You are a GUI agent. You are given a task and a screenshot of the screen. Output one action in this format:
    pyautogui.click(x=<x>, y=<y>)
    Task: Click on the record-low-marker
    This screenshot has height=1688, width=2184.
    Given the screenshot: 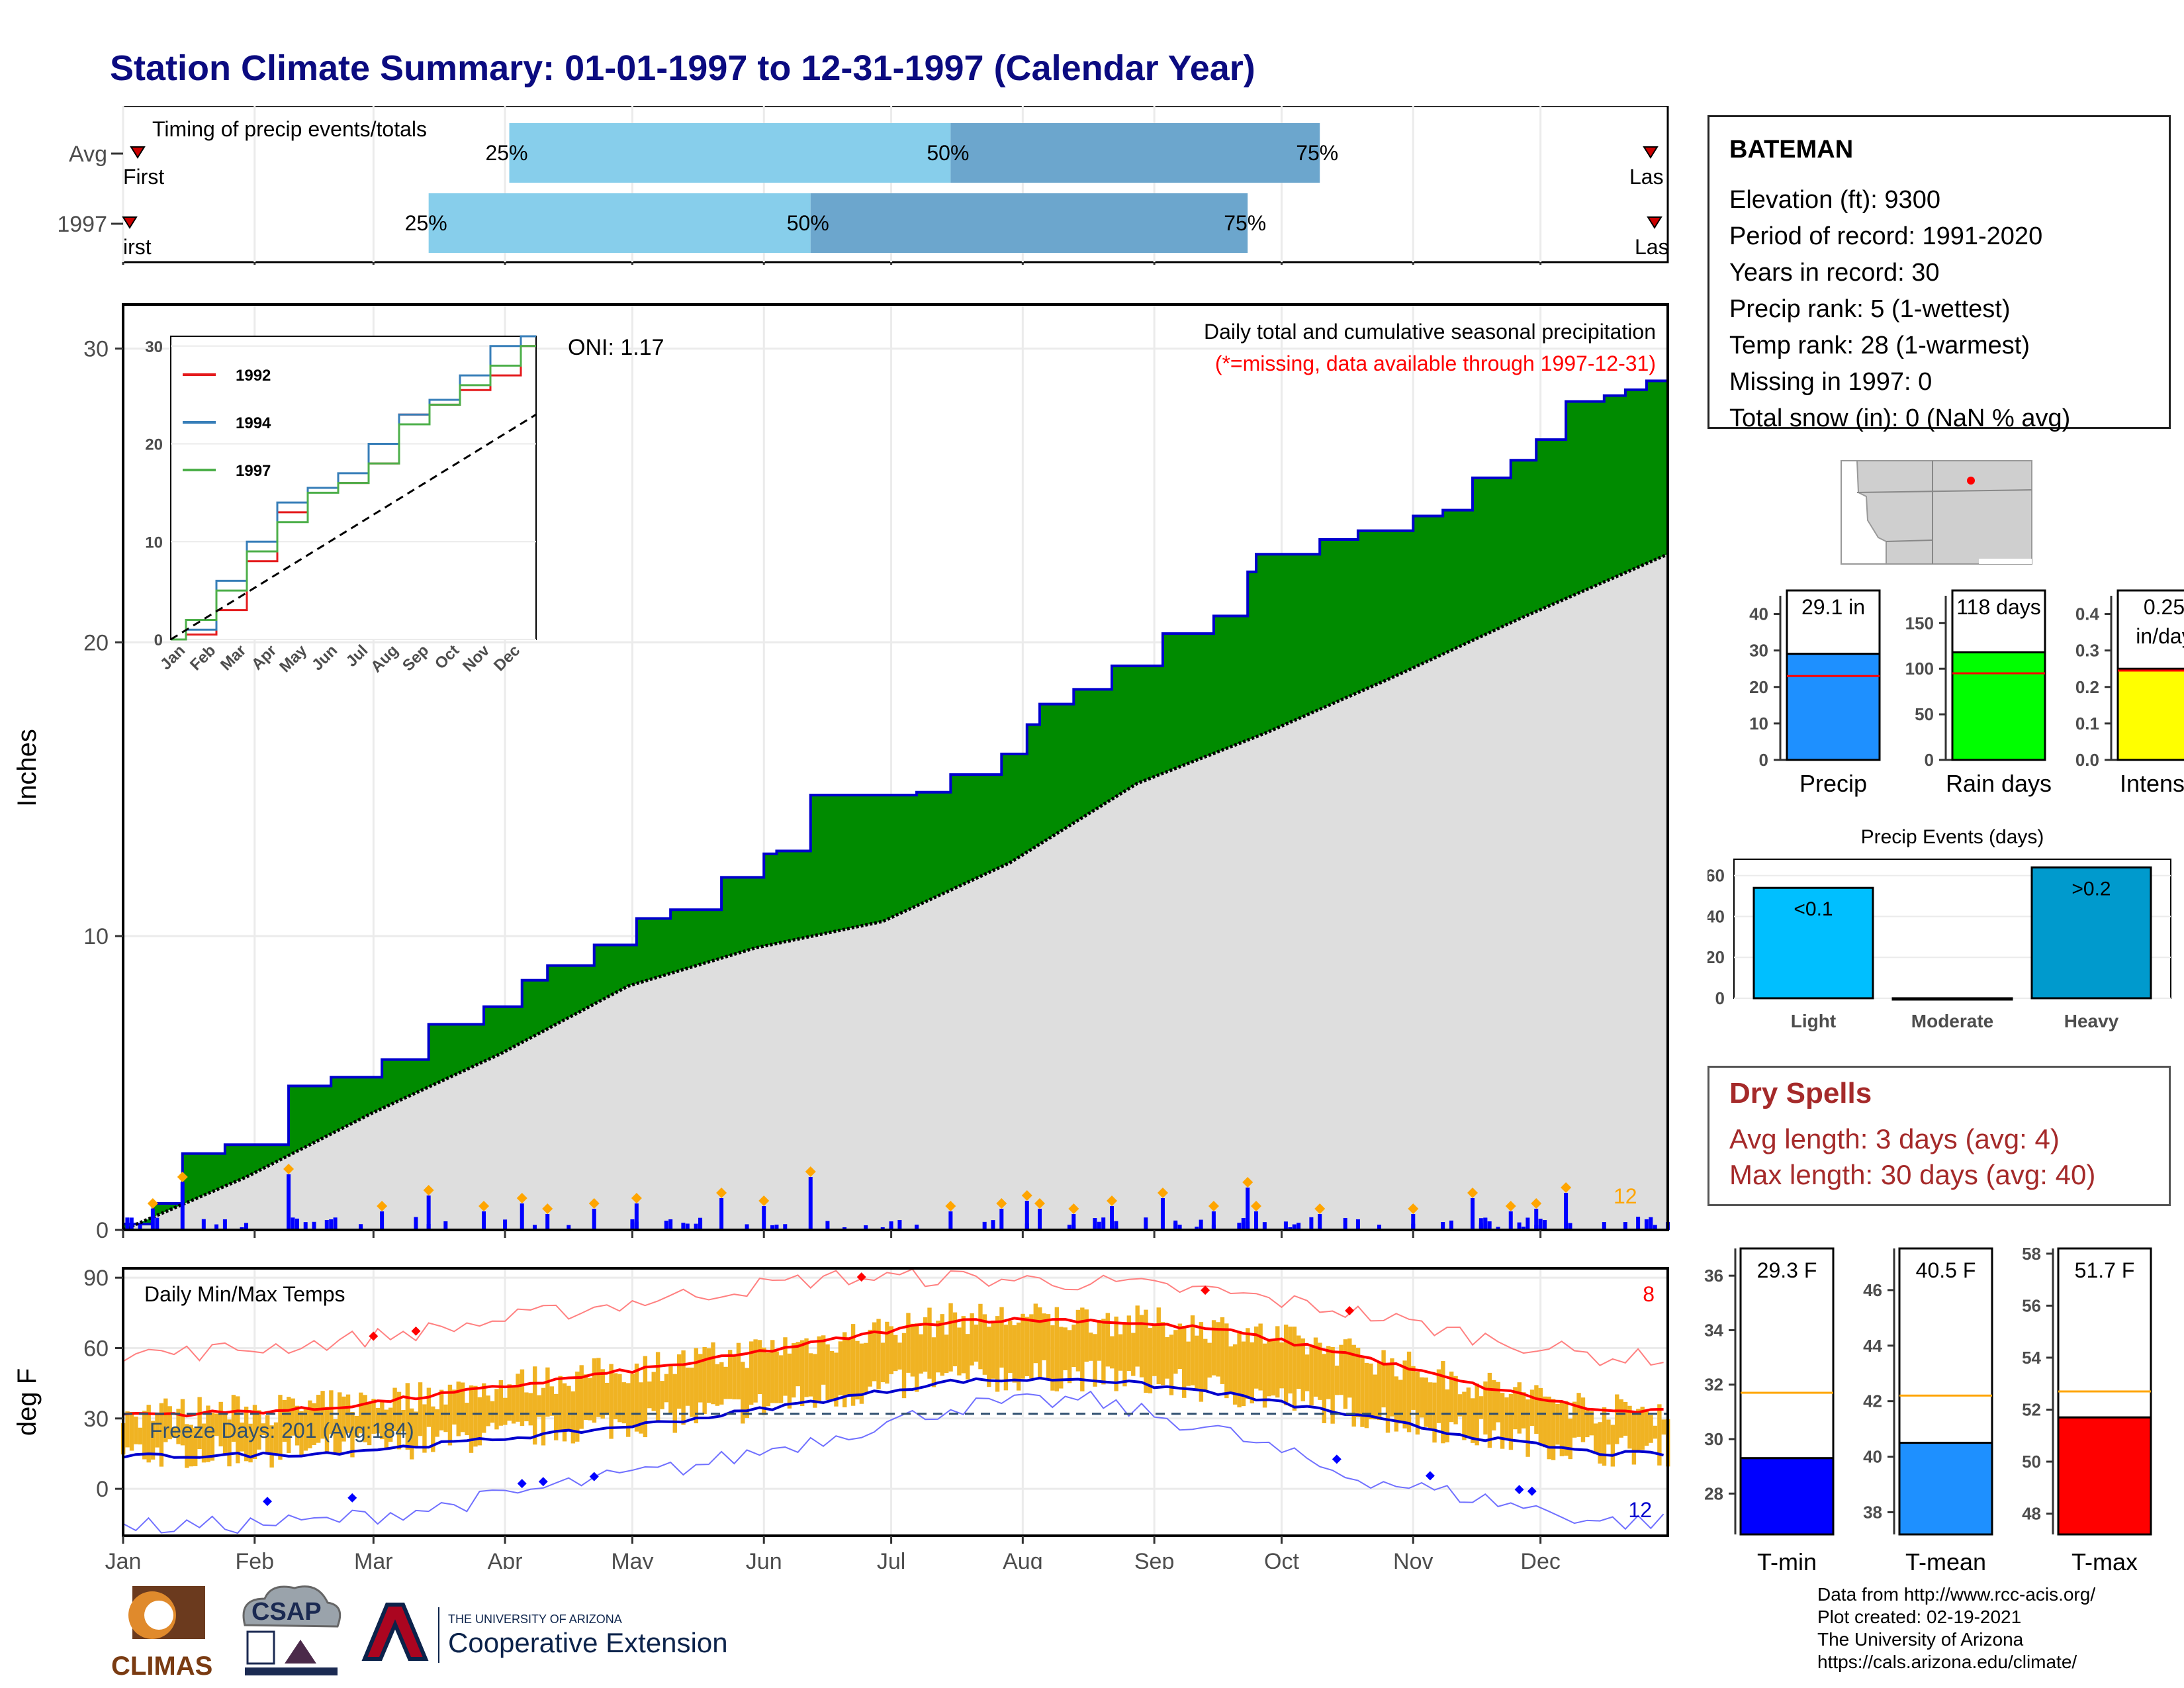 What is the action you would take?
    pyautogui.click(x=1532, y=1491)
    